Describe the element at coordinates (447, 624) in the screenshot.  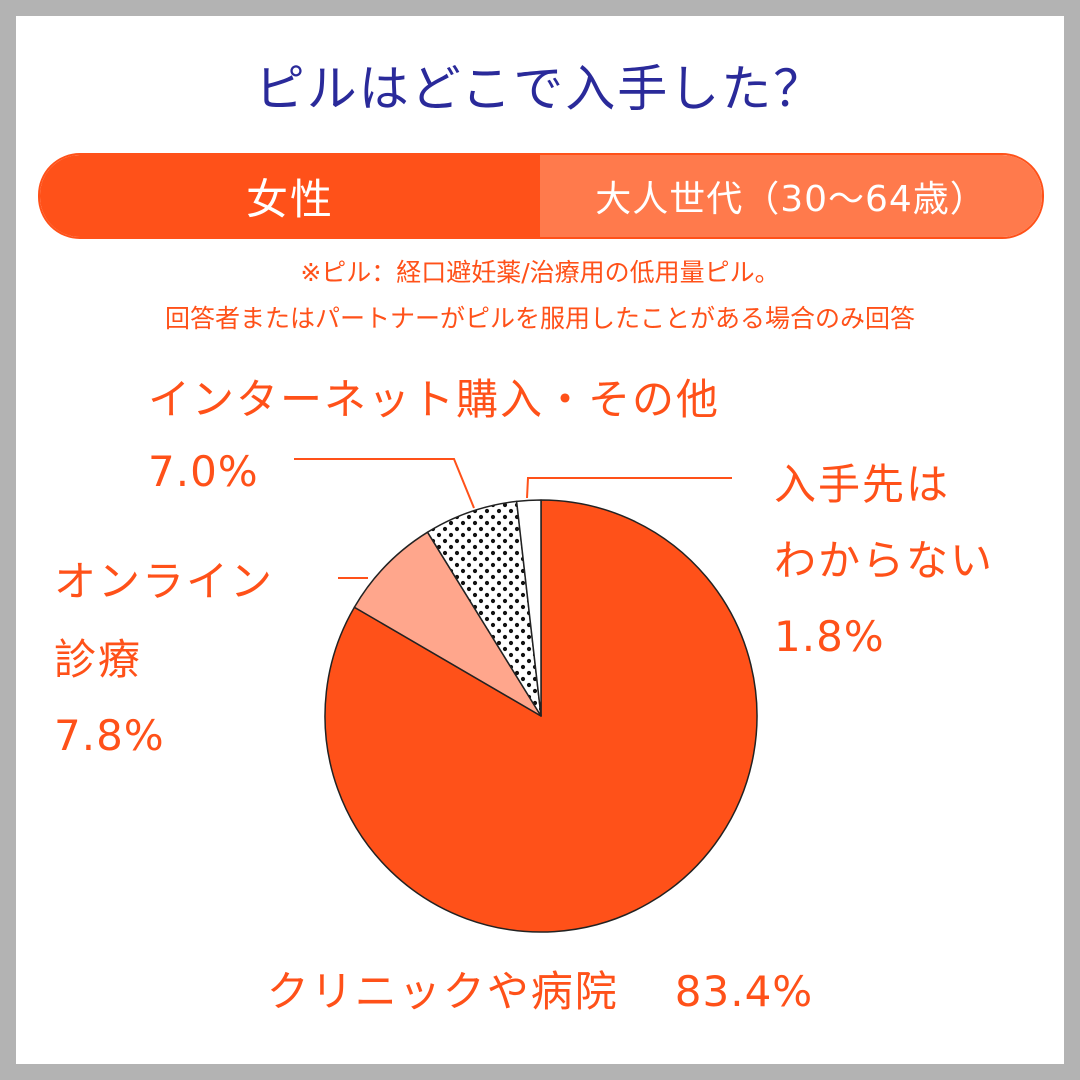
I see `slice-online` at that location.